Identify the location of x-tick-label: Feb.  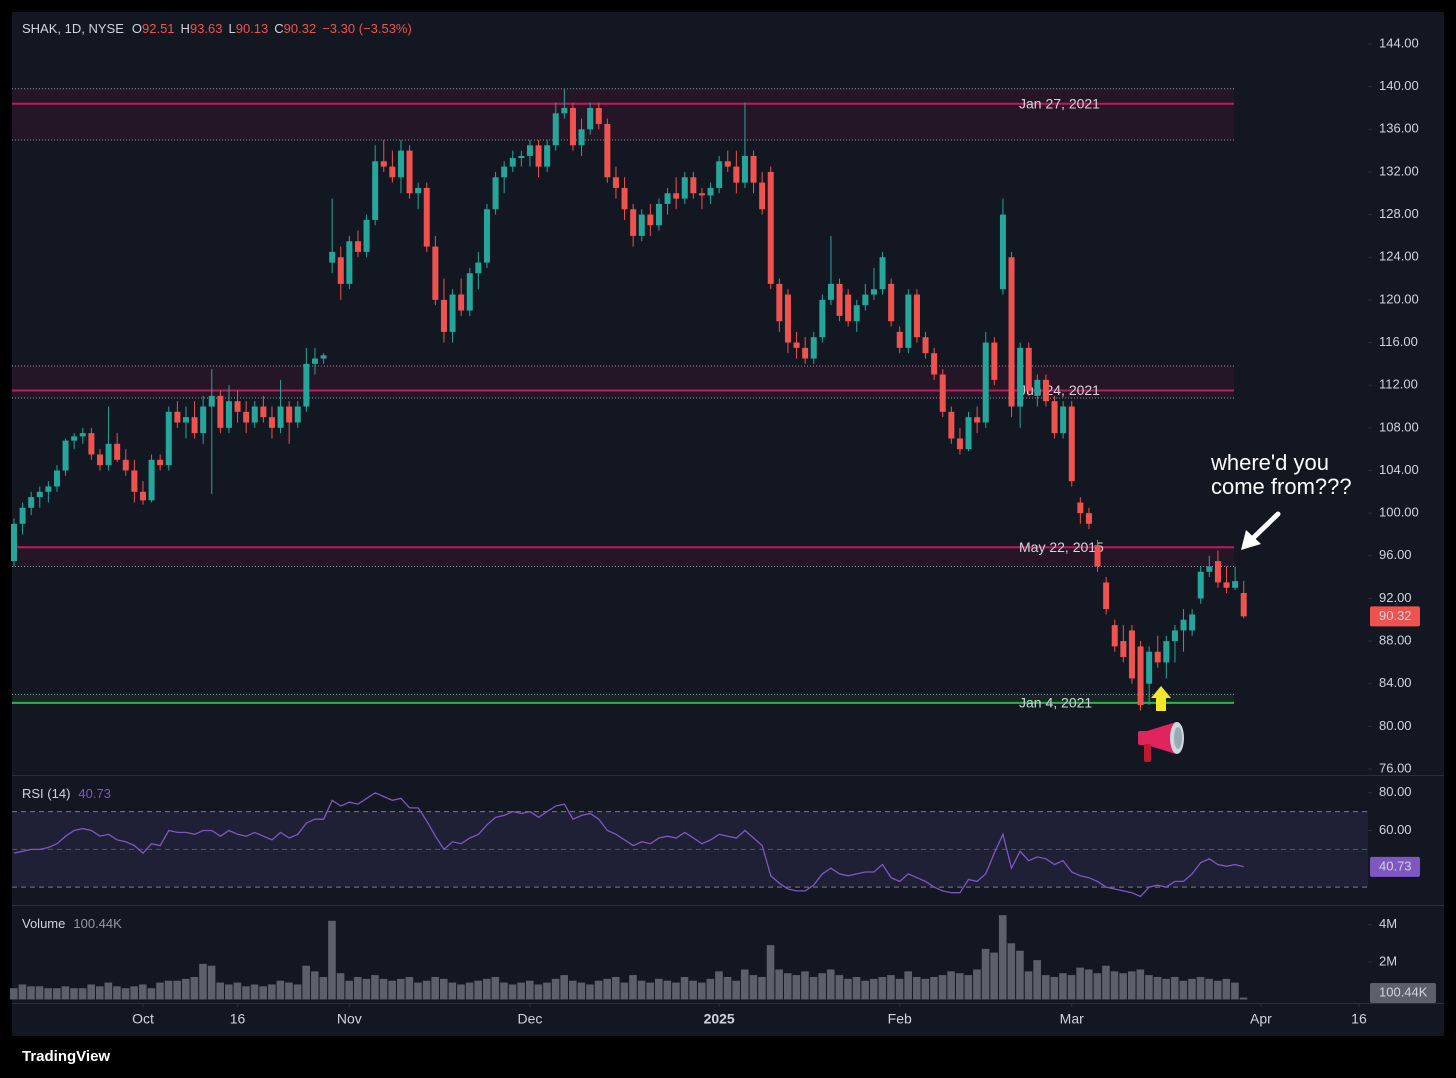
(900, 1019).